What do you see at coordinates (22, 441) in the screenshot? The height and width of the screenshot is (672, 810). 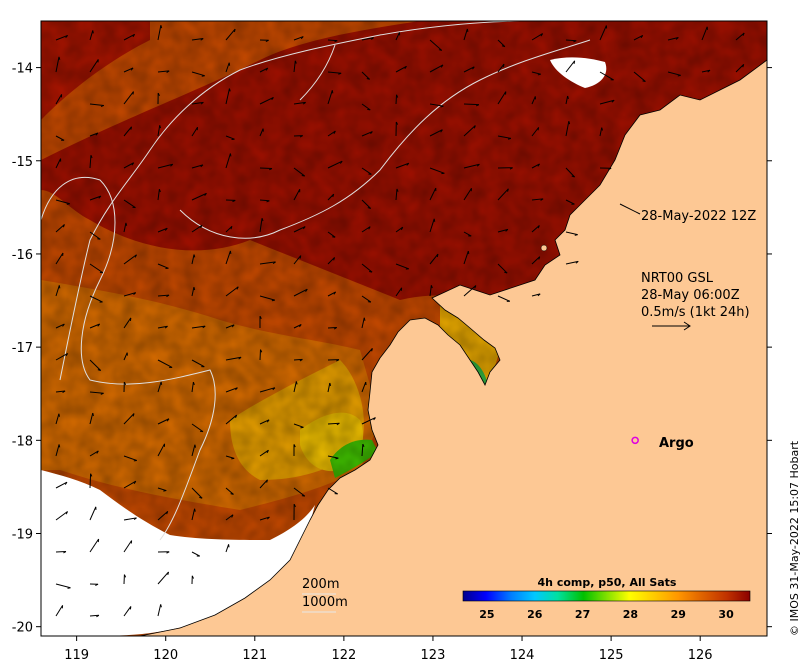 I see `y-tick-label: -18` at bounding box center [22, 441].